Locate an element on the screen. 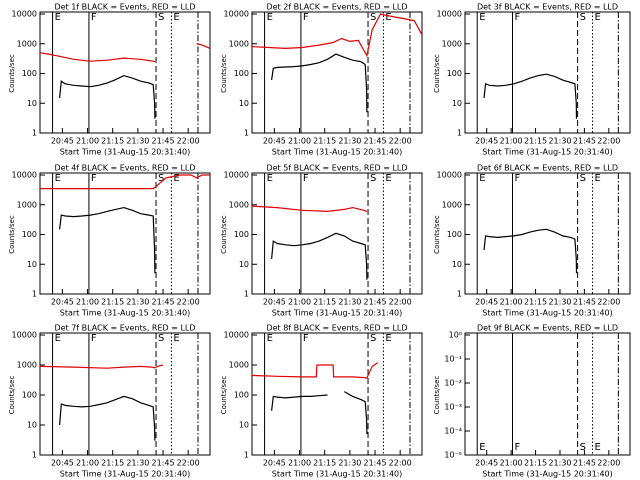 Image resolution: width=640 pixels, height=480 pixels. y-tick-label: 10⁻¹ is located at coordinates (453, 359).